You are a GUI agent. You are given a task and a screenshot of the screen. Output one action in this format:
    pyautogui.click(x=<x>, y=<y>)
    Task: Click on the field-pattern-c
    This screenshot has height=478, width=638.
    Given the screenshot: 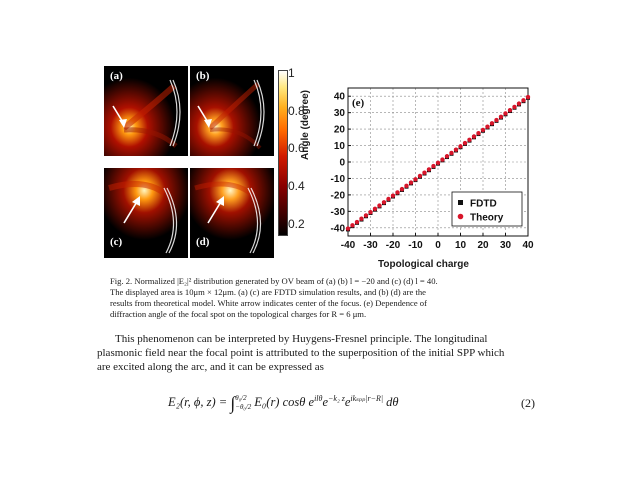 What is the action you would take?
    pyautogui.click(x=146, y=213)
    